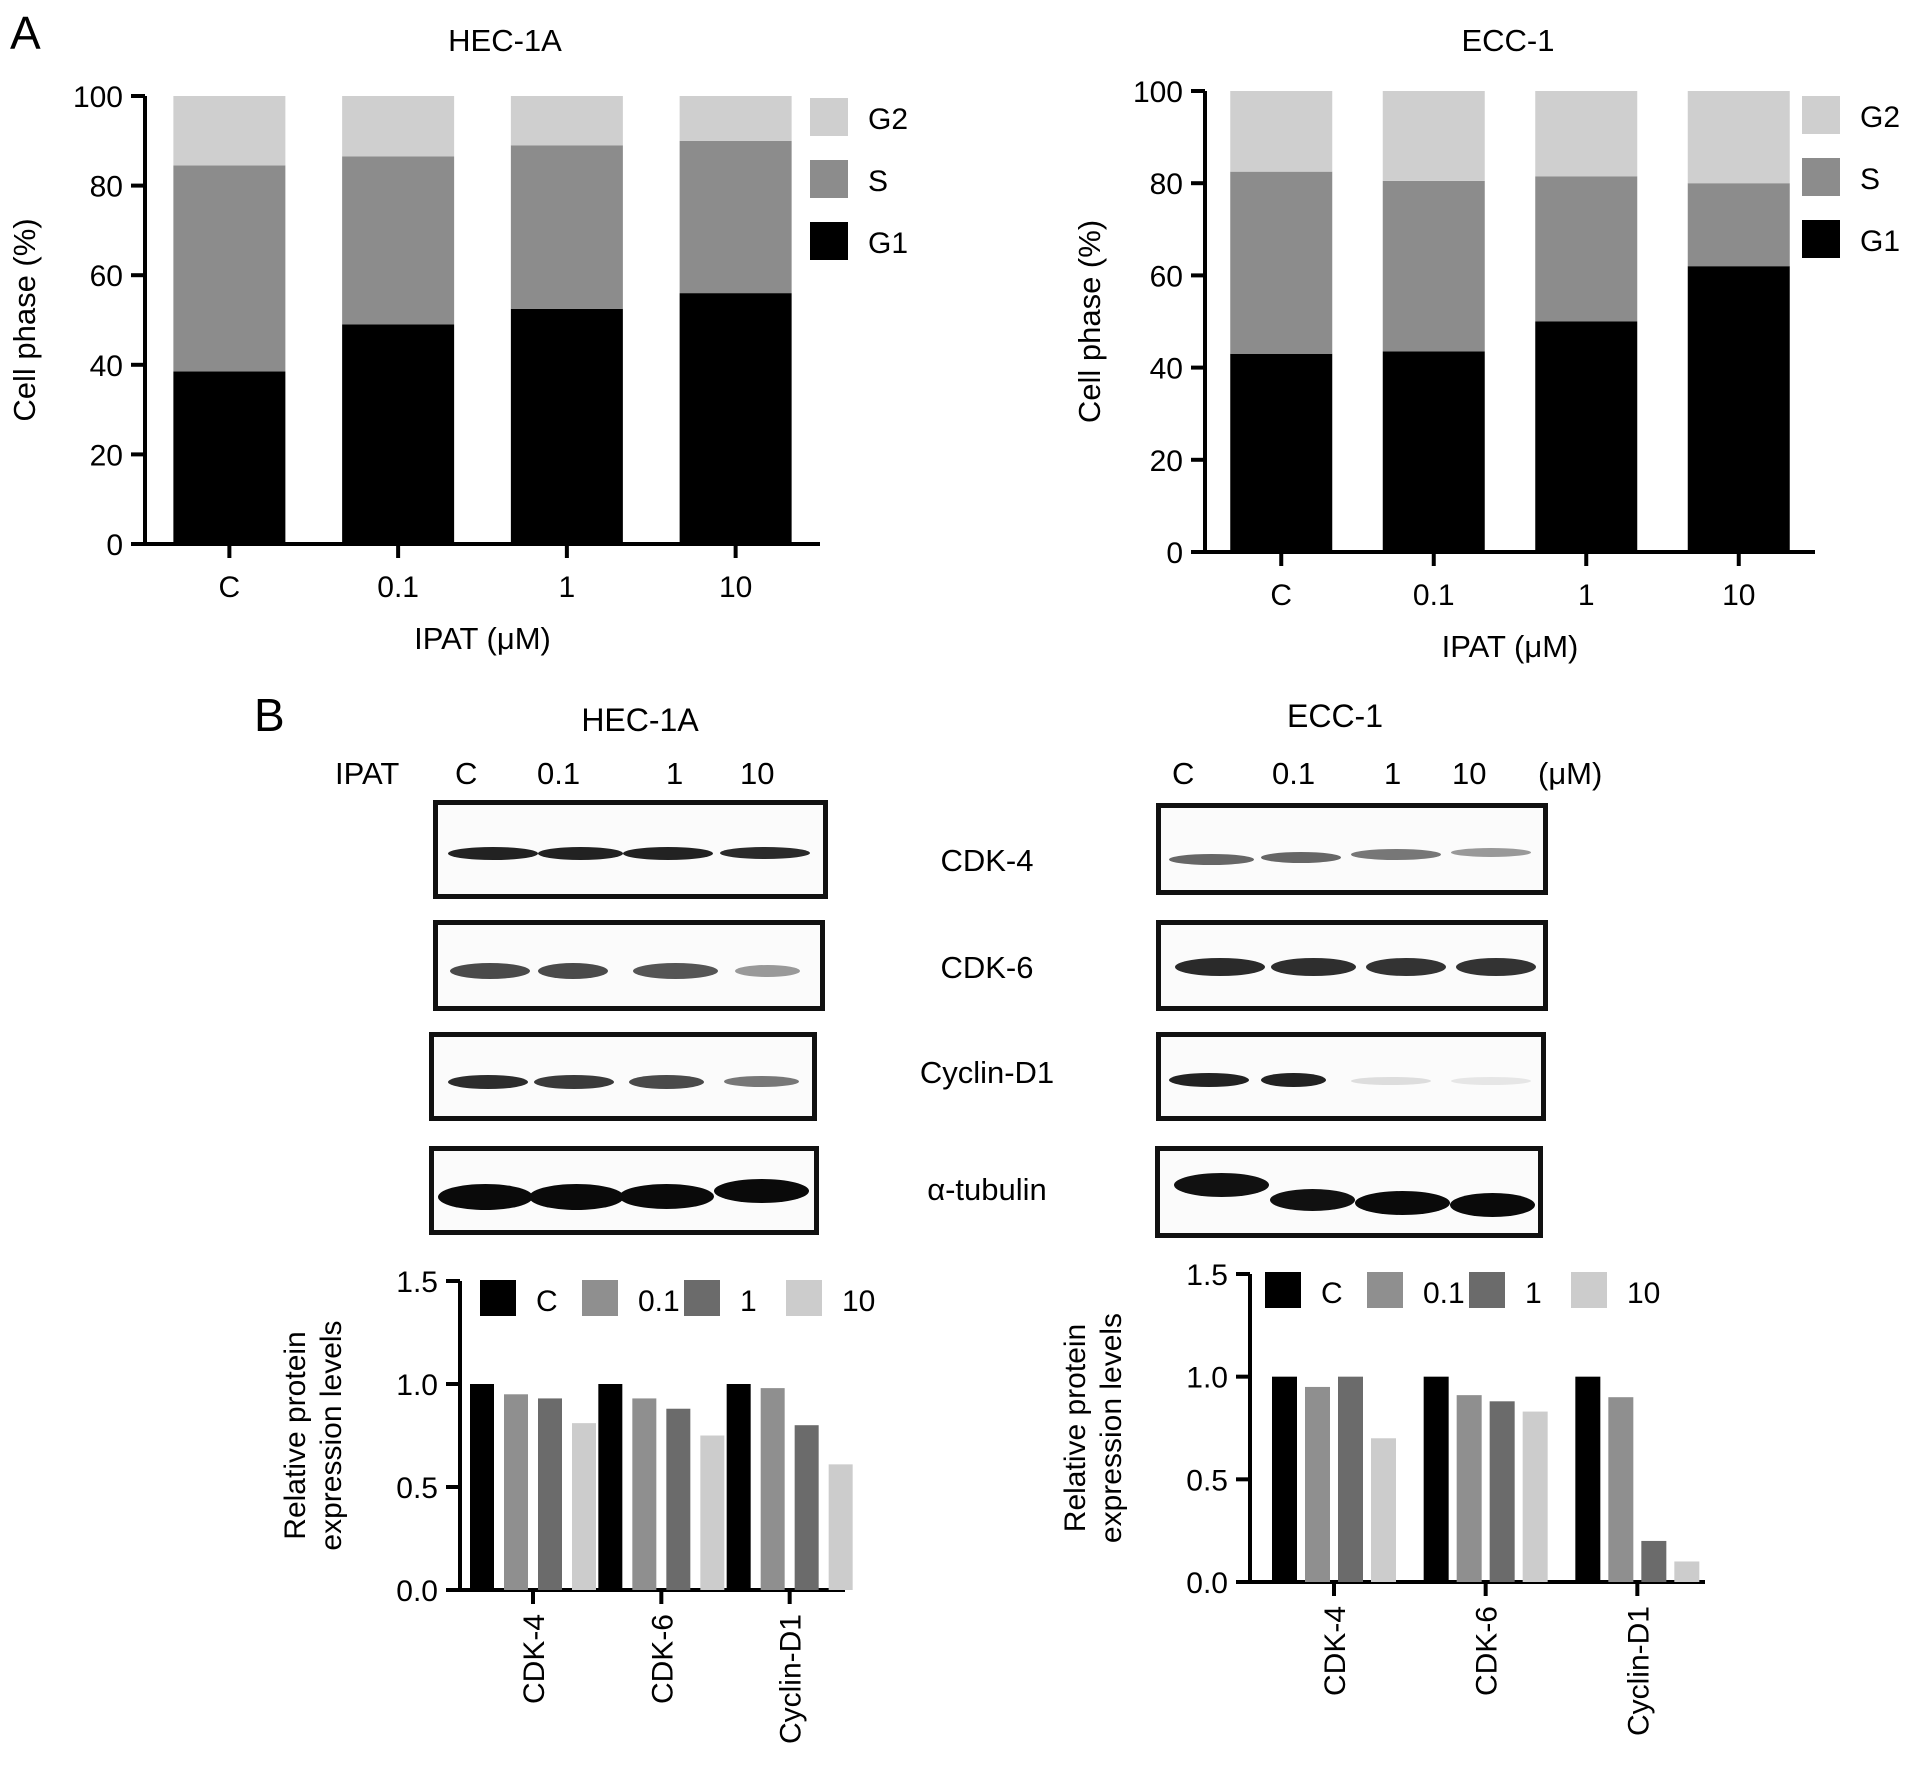  What do you see at coordinates (987, 1189) in the screenshot?
I see `protein-label-alpha-tubulin: α-tubulin` at bounding box center [987, 1189].